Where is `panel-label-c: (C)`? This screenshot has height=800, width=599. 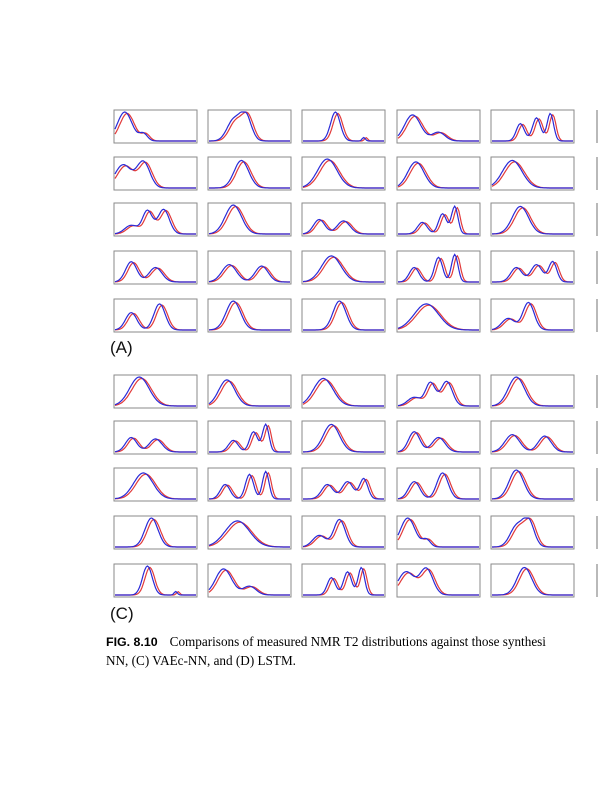
panel-label-c: (C) is located at coordinates (122, 613).